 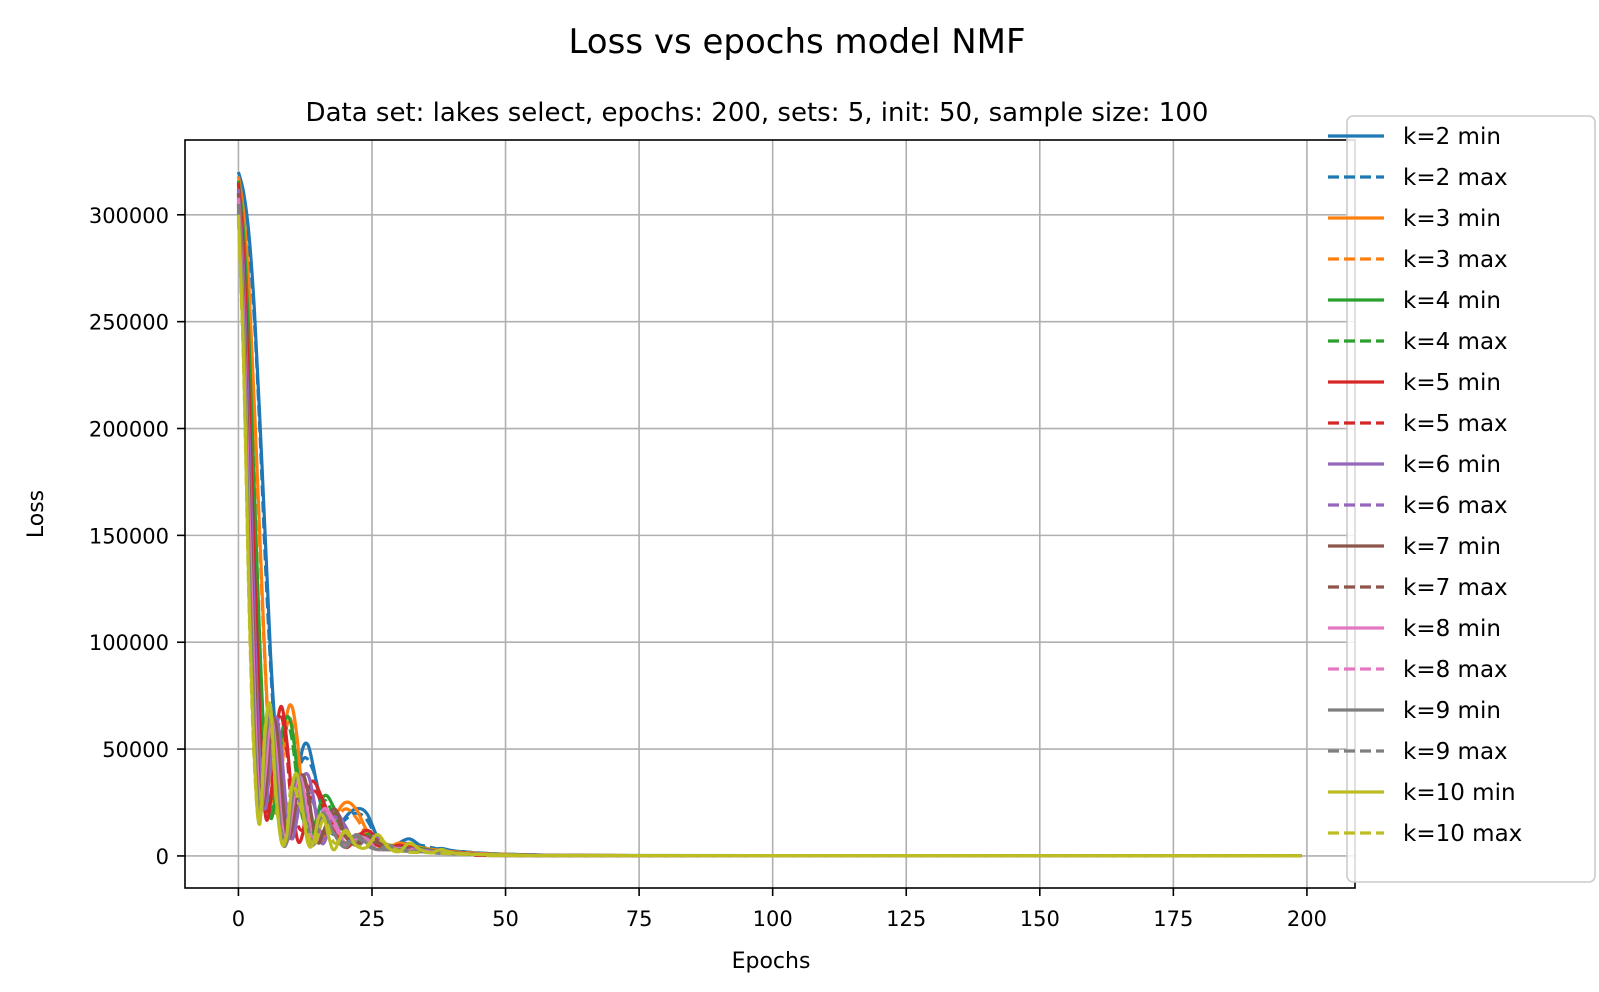 What do you see at coordinates (1452, 547) in the screenshot?
I see `legend-label-k-7-min: k=7 min` at bounding box center [1452, 547].